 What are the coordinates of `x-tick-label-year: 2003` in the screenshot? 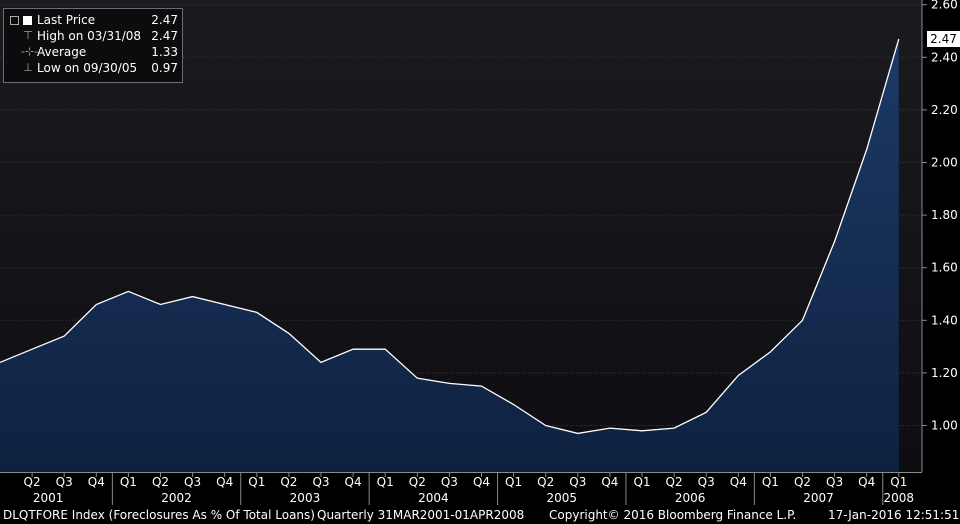 It's located at (305, 498).